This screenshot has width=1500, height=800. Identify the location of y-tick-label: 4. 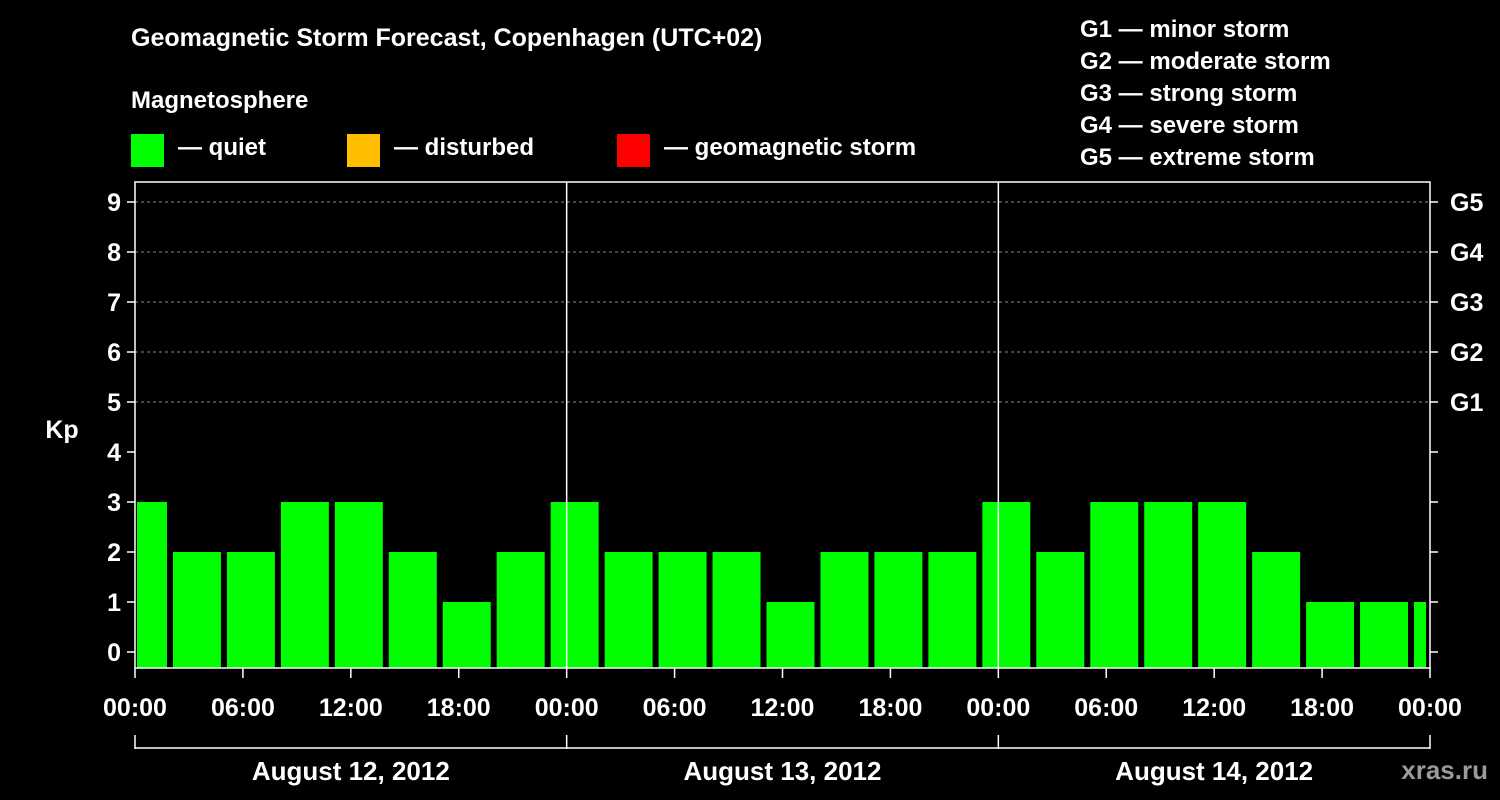
(114, 453).